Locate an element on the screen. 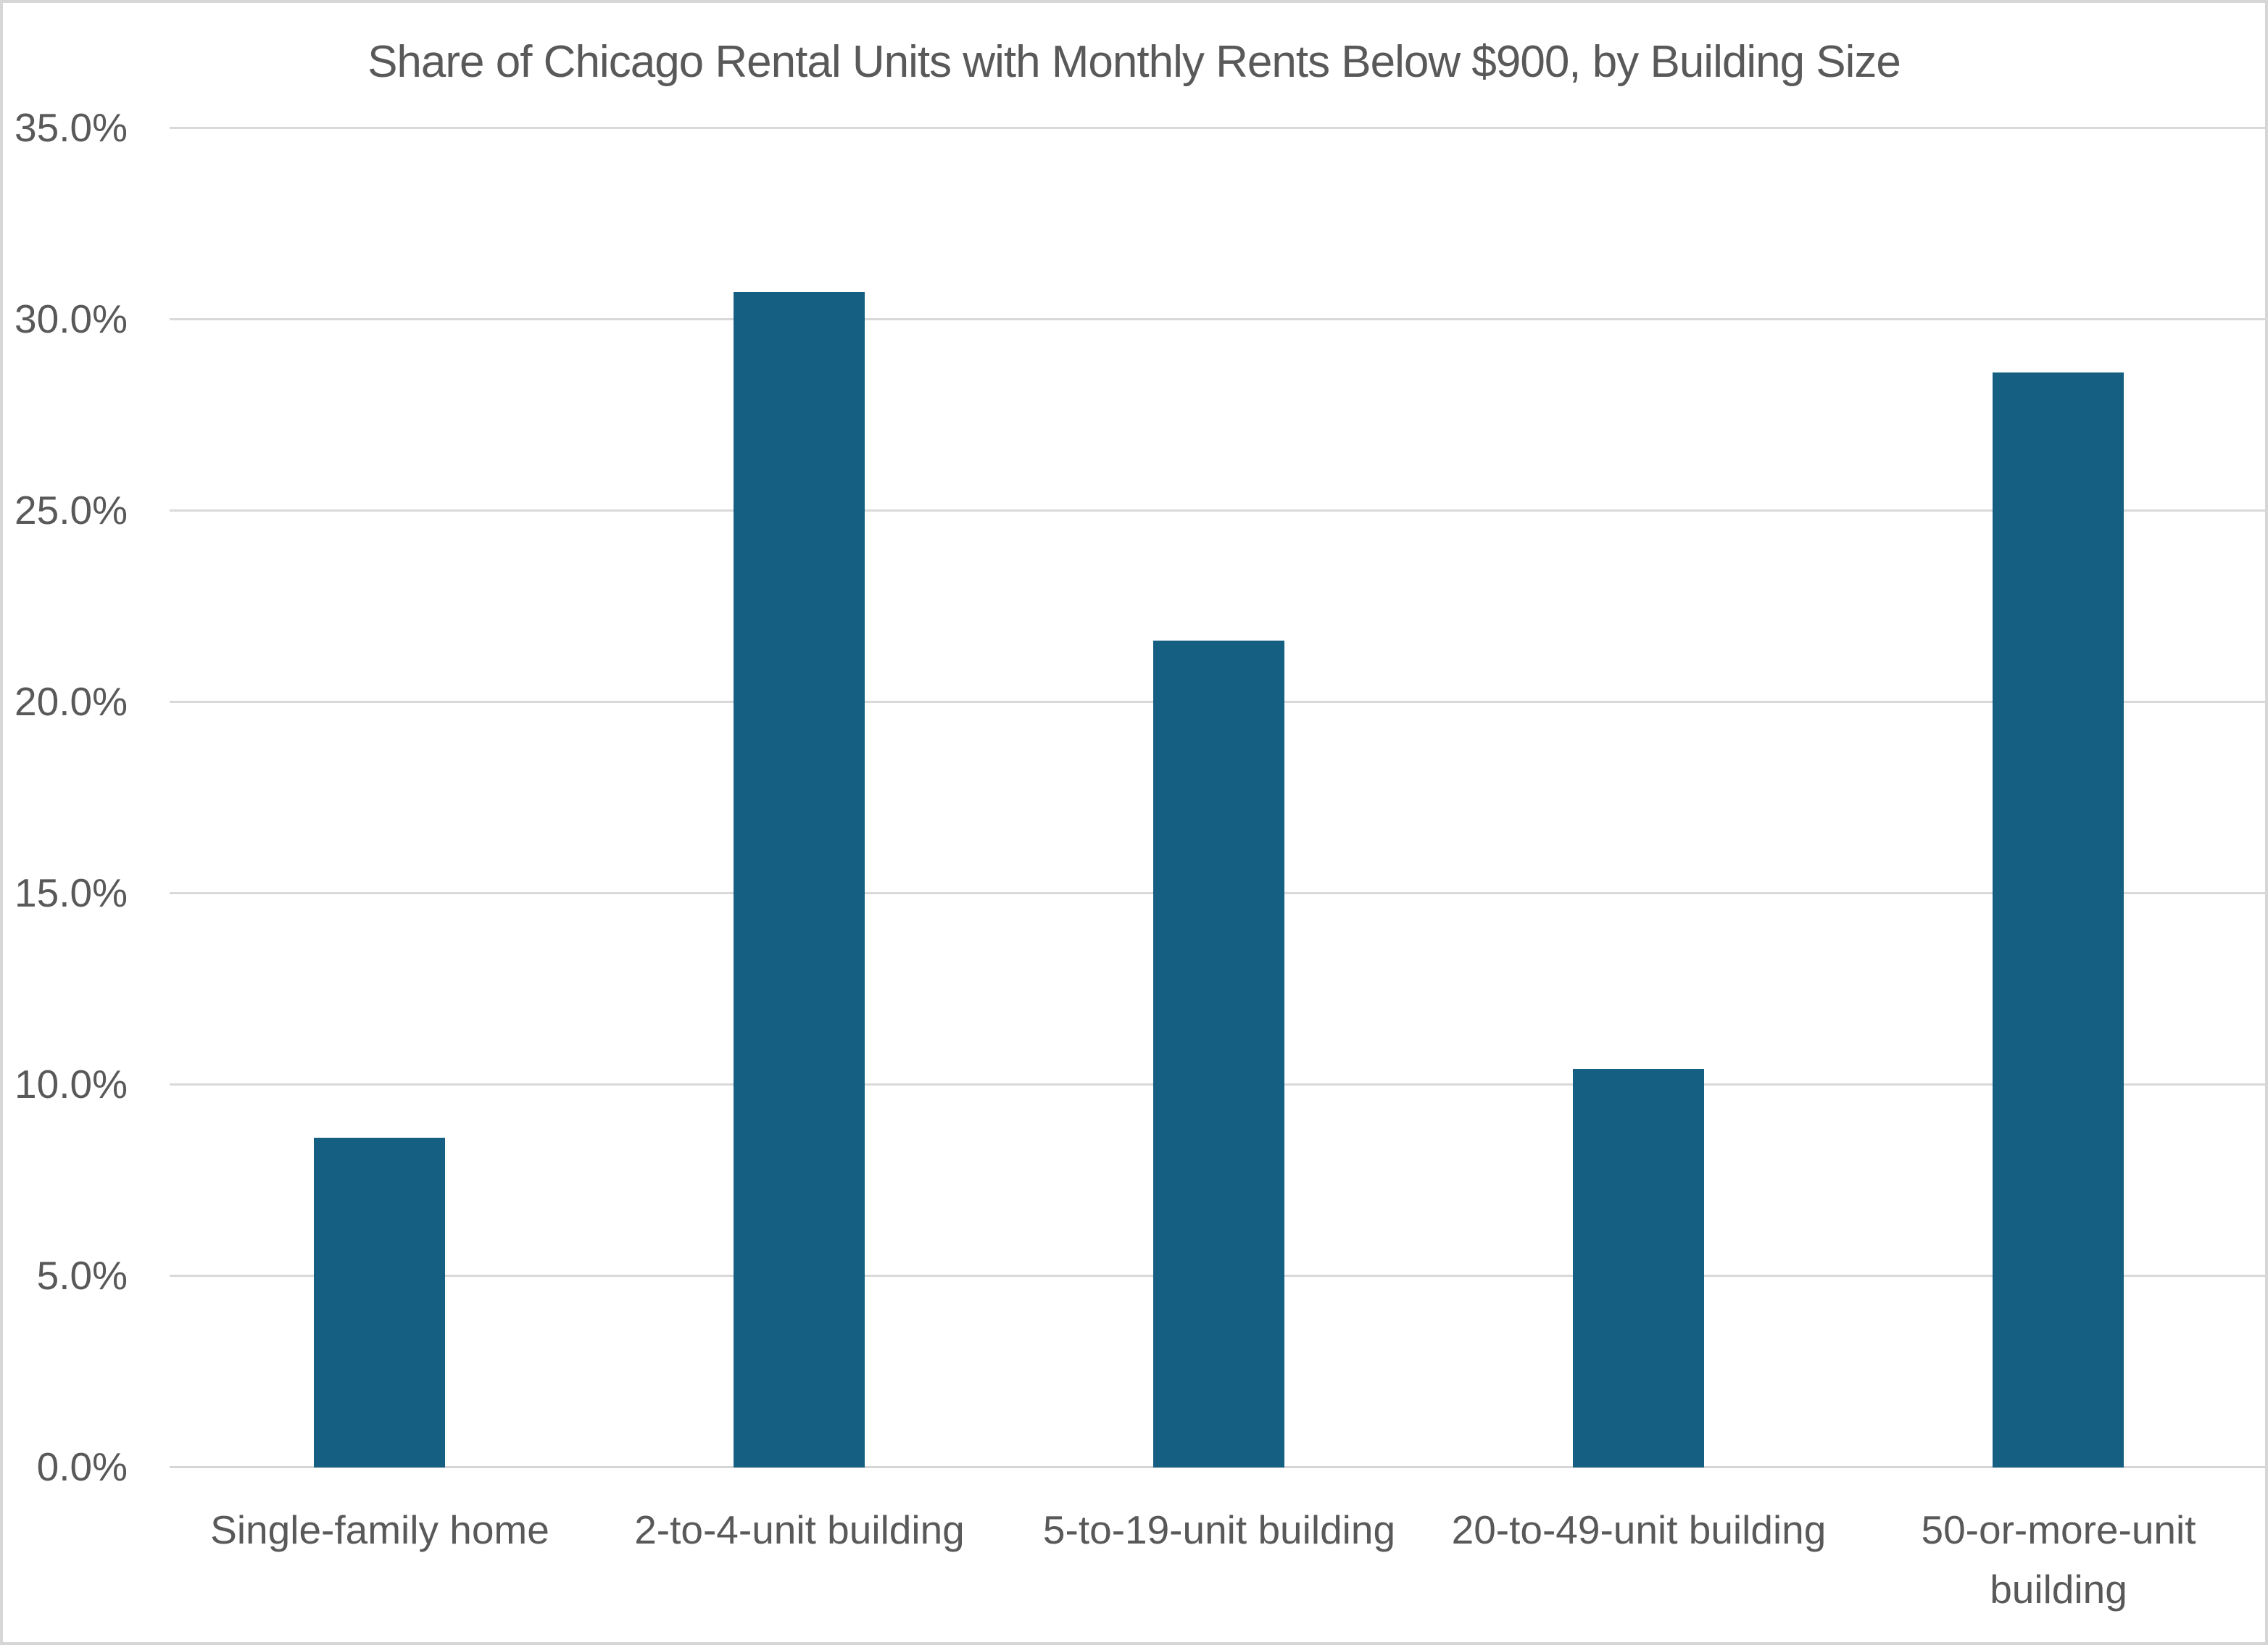 The image size is (2268, 1645). y-axis-tick-label: 35.0% is located at coordinates (71, 127).